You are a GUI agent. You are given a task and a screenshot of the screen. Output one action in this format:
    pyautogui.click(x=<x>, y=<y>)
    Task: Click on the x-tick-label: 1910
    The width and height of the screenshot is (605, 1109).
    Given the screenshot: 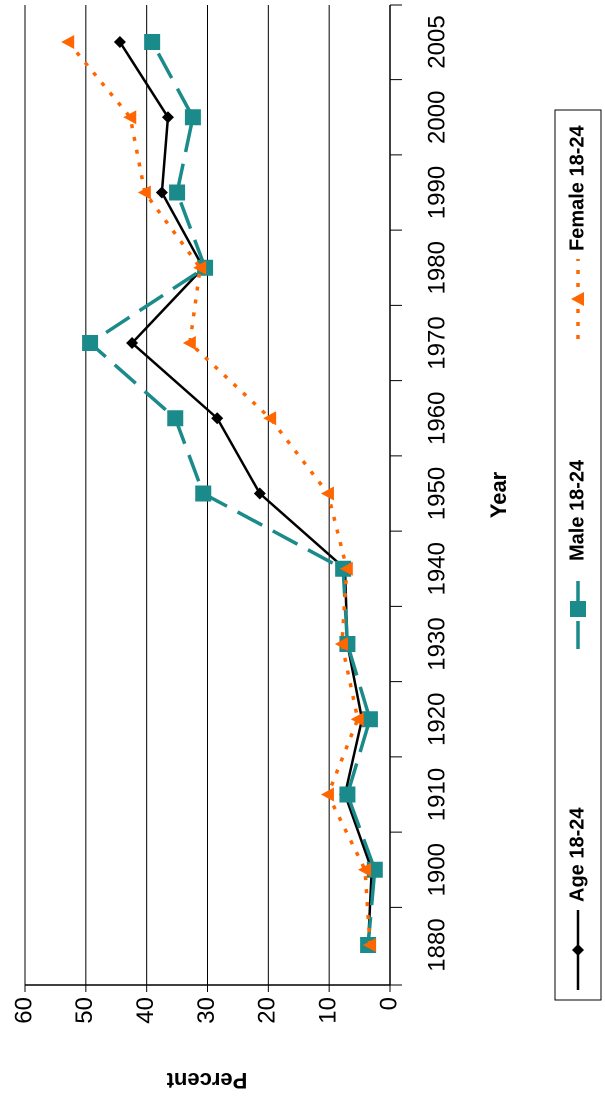 What is the action you would take?
    pyautogui.click(x=436, y=794)
    